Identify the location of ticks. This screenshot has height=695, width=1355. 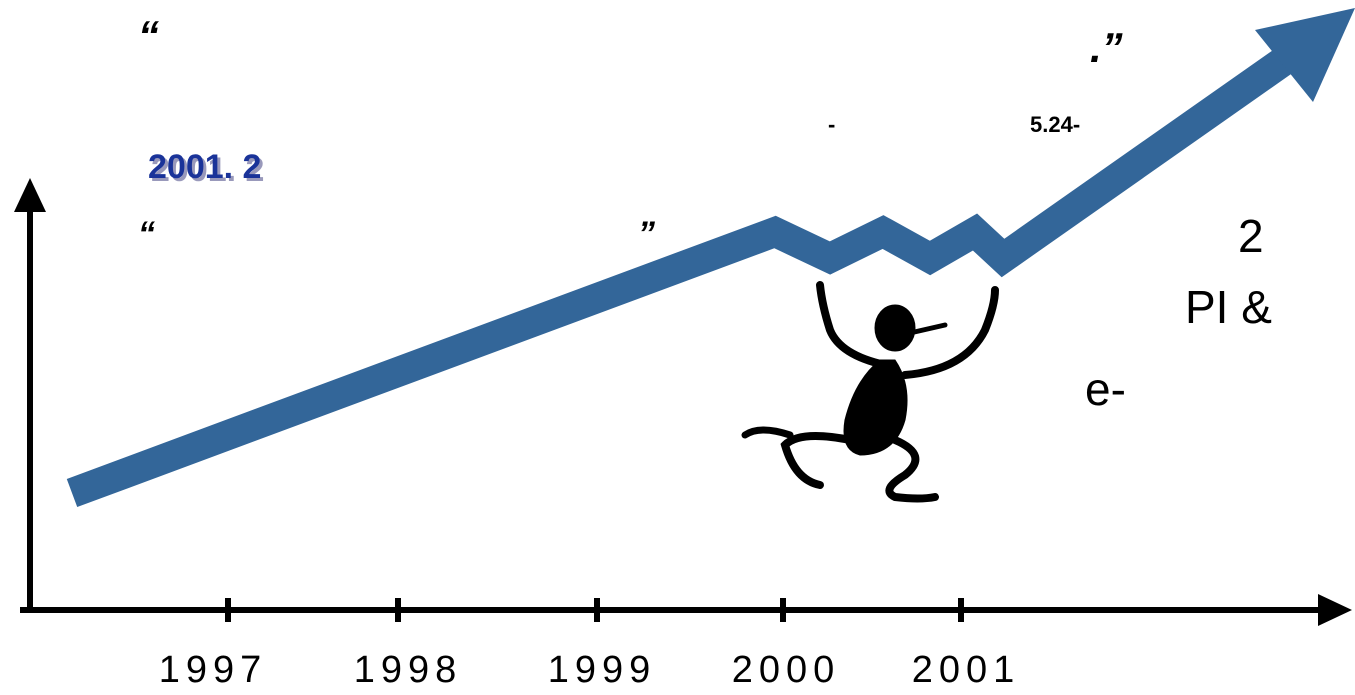
(594, 610).